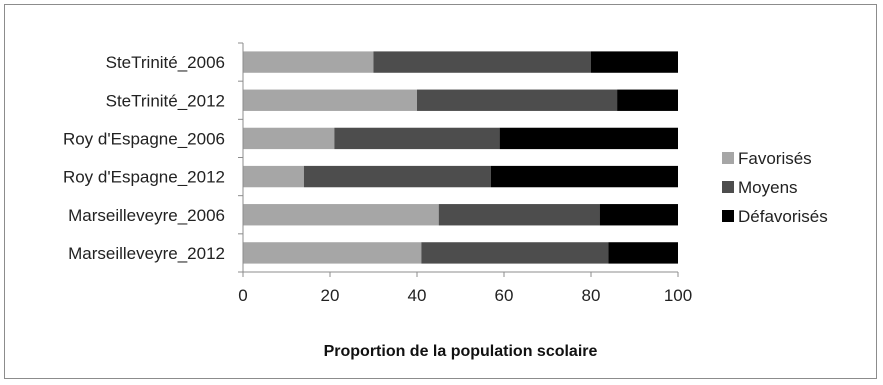 This screenshot has width=883, height=385. Describe the element at coordinates (242, 295) in the screenshot. I see `x-tick-label: 0` at that location.